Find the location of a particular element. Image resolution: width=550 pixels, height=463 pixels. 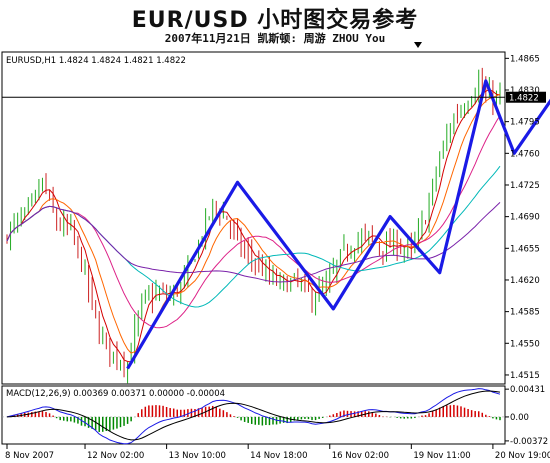

price-tick-label: 1.4760 is located at coordinates (525, 154).